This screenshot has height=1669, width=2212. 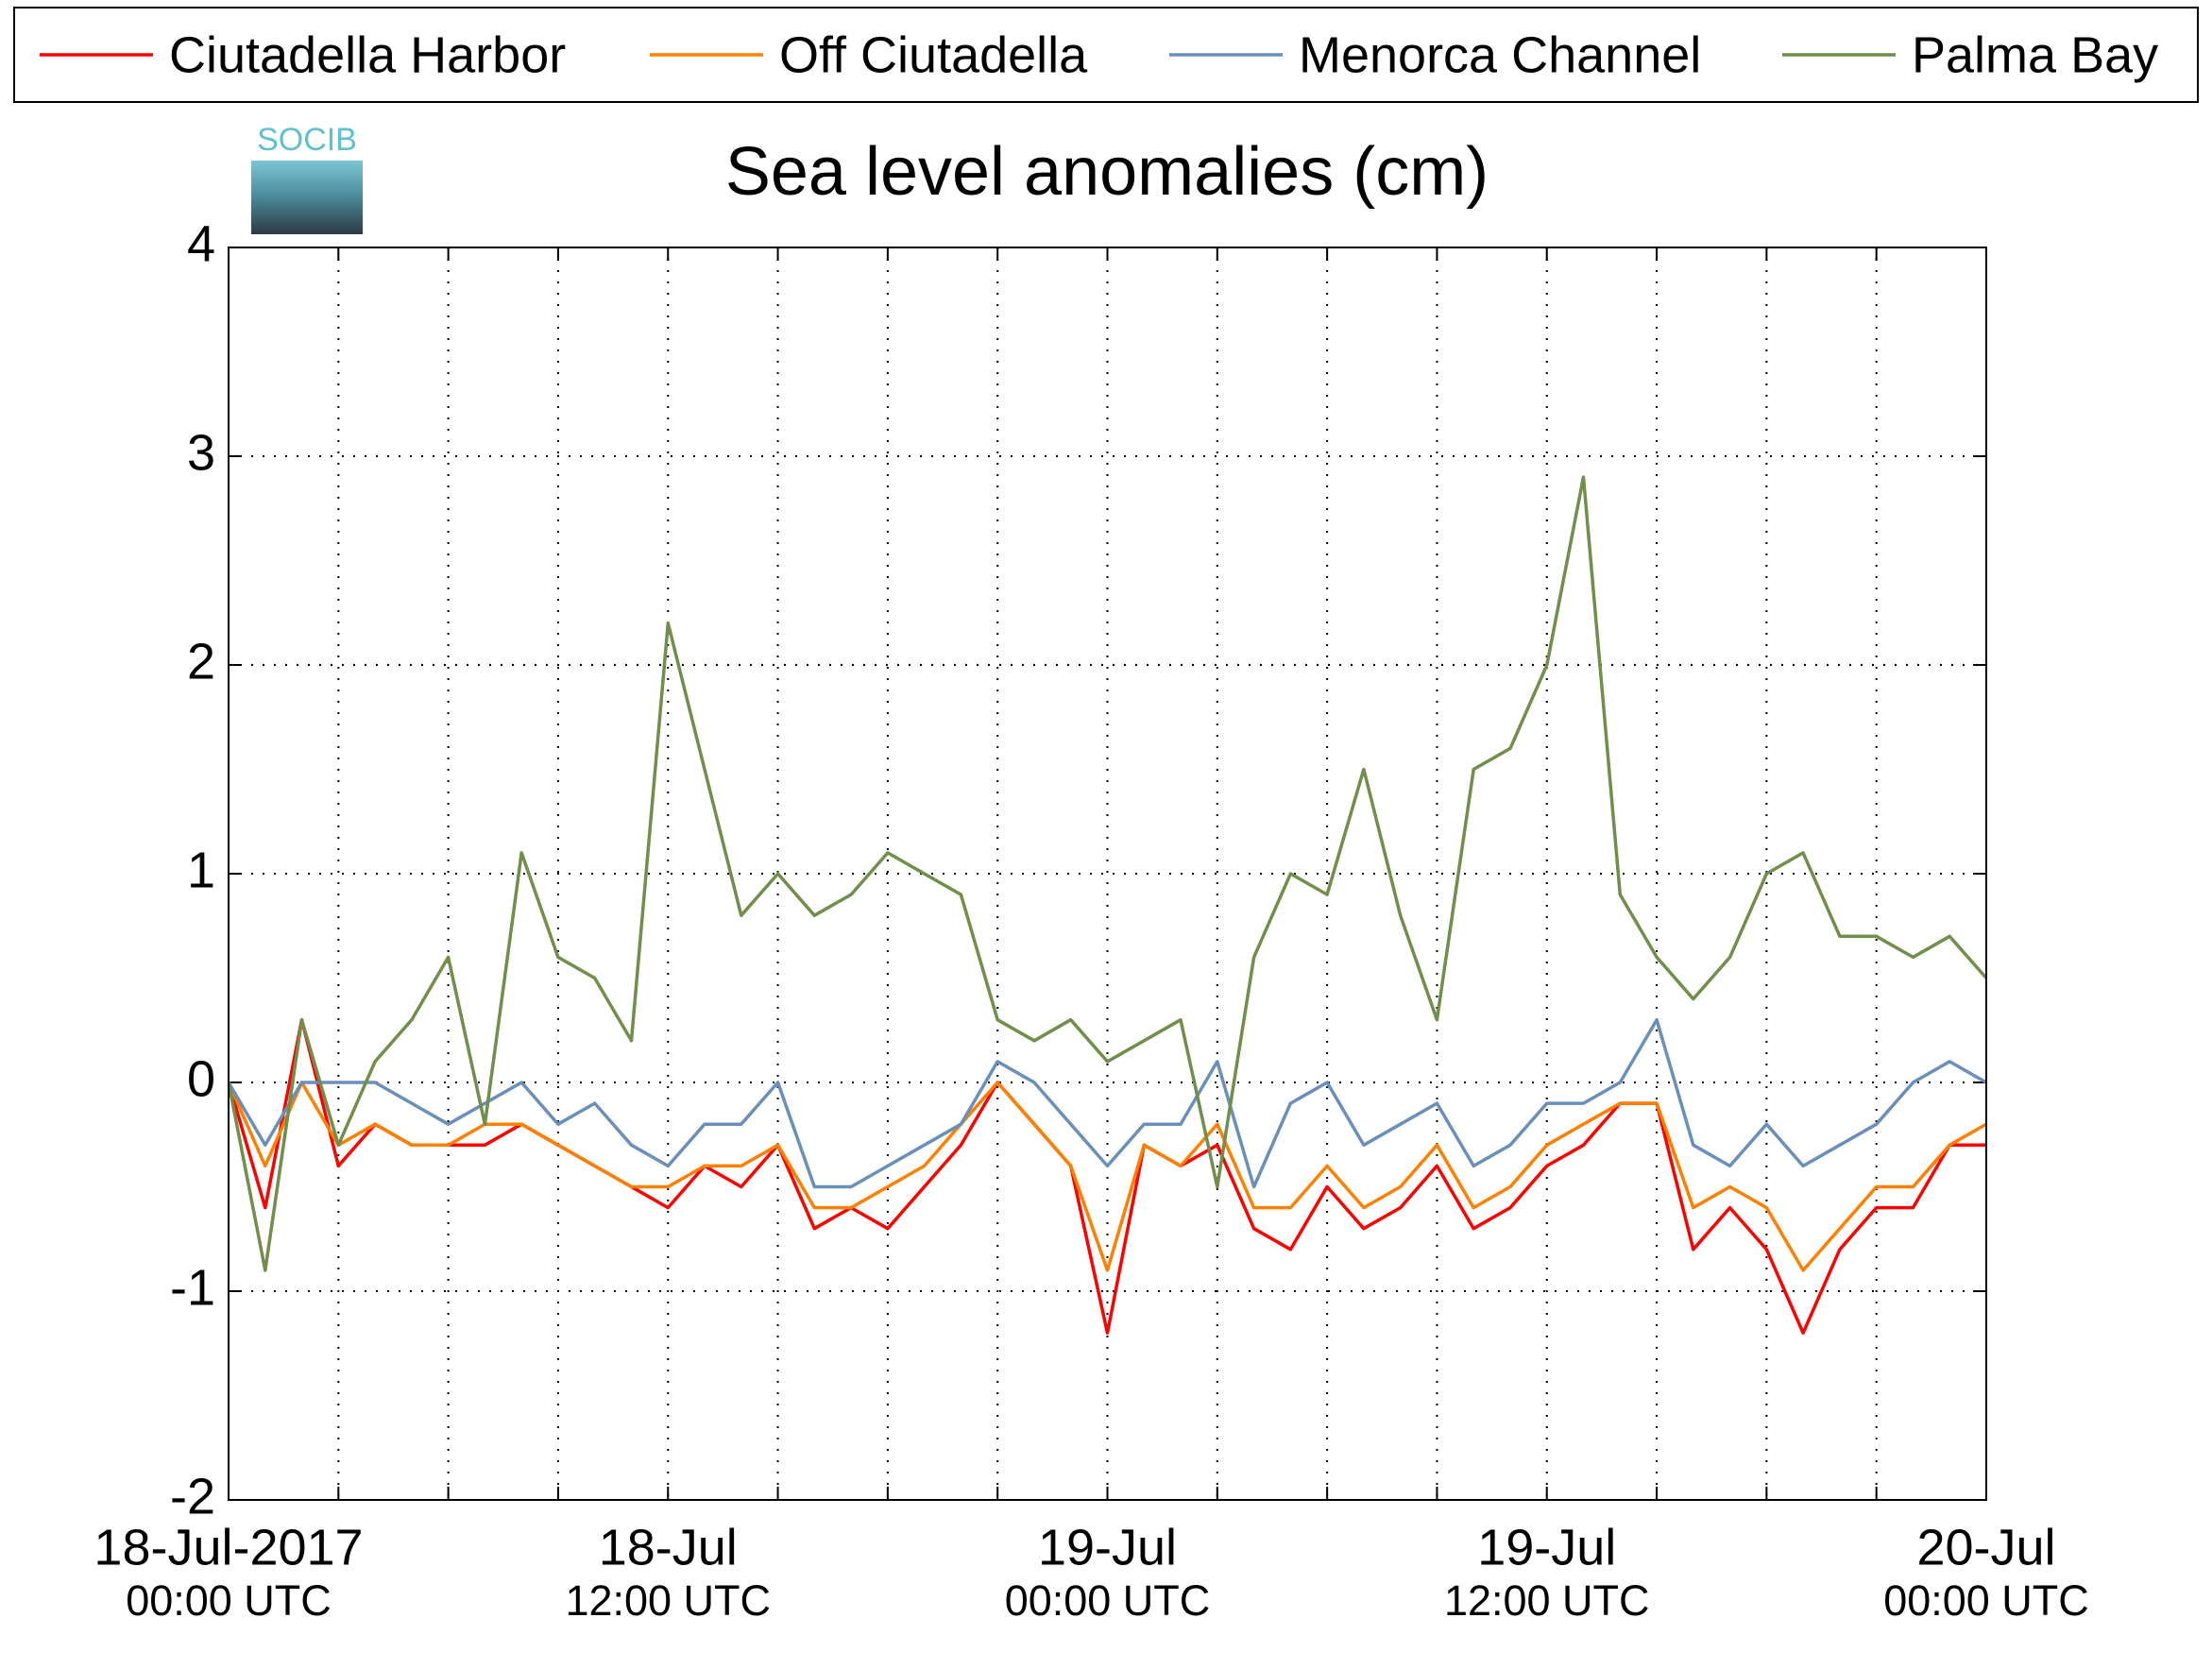 I want to click on legend-label: Palma Bay, so click(x=2035, y=55).